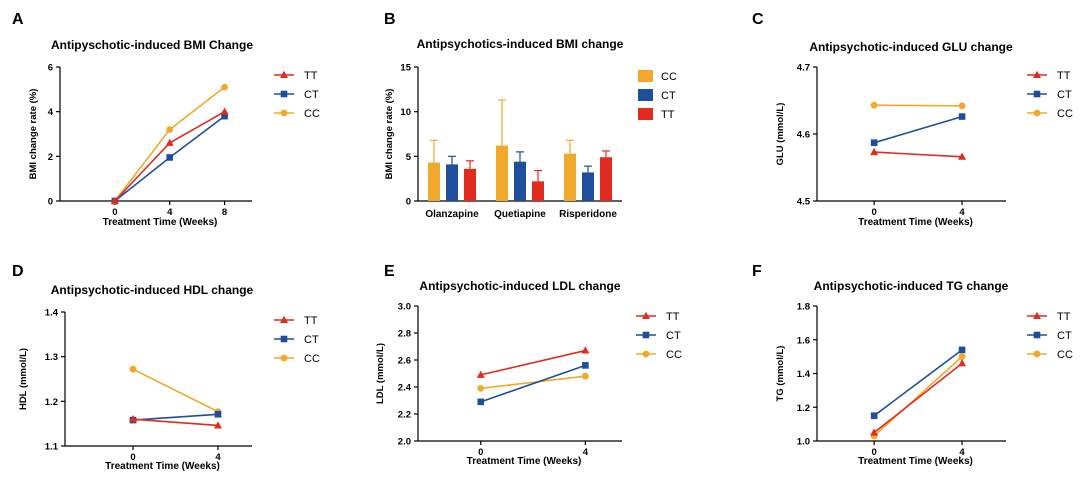 The height and width of the screenshot is (480, 1084). I want to click on y-tick-label: 1.1, so click(52, 447).